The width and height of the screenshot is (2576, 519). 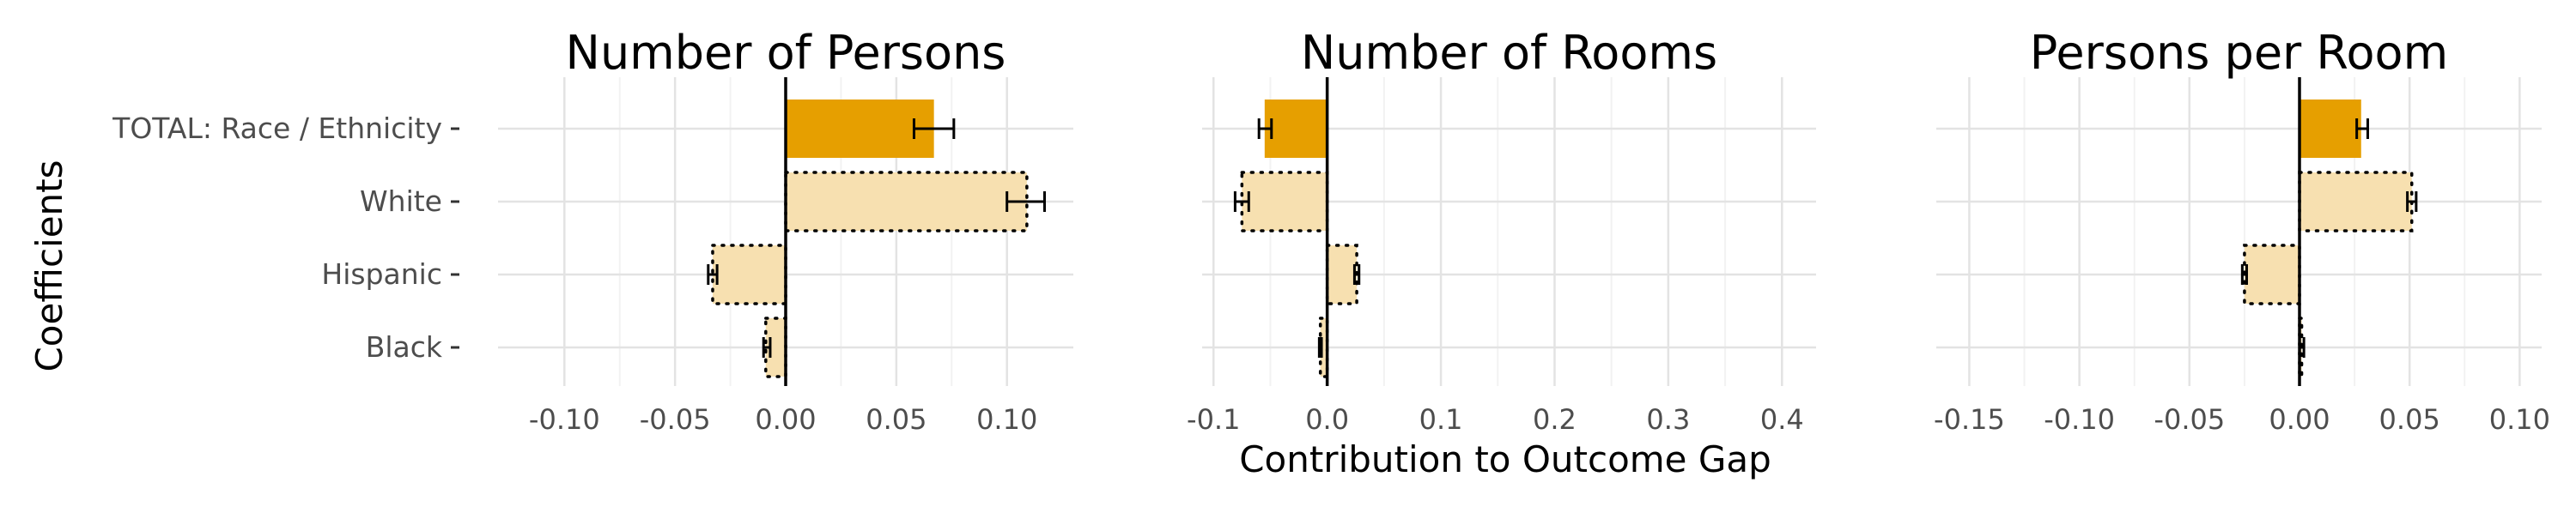 I want to click on category-label: Hispanic, so click(x=381, y=274).